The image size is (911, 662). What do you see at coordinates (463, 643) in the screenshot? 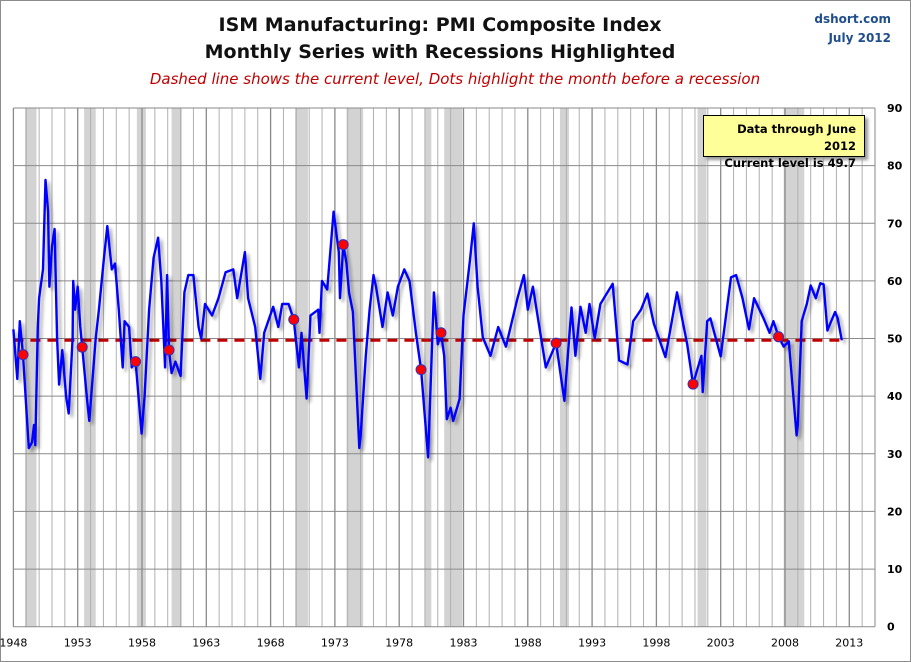
I see `x-tick-label: 1983` at bounding box center [463, 643].